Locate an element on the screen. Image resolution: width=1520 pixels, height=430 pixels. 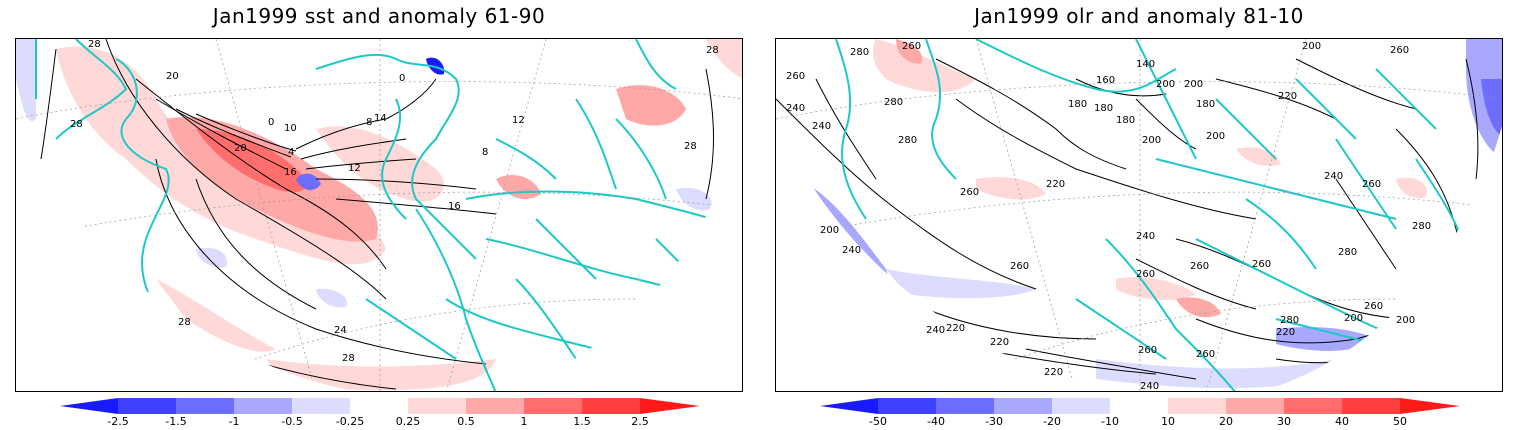
colorbar-tick: 40 is located at coordinates (1342, 421).